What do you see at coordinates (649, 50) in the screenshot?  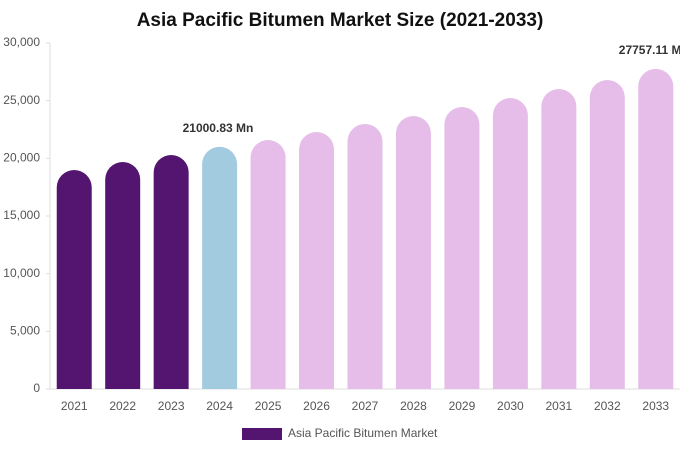 I see `value-label: 27757.11 Mn` at bounding box center [649, 50].